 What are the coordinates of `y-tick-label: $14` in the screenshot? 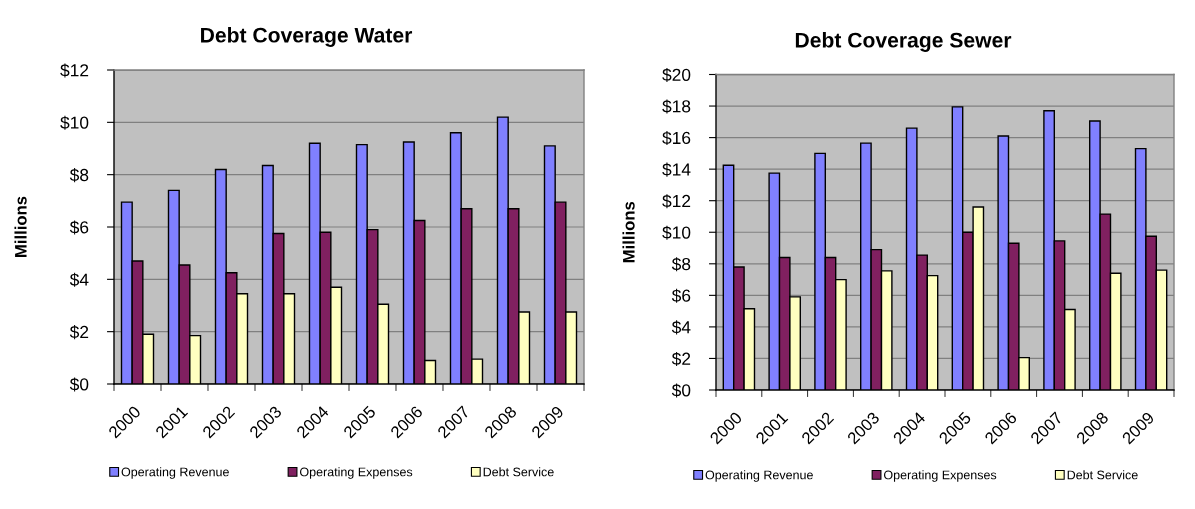 It's located at (676, 169).